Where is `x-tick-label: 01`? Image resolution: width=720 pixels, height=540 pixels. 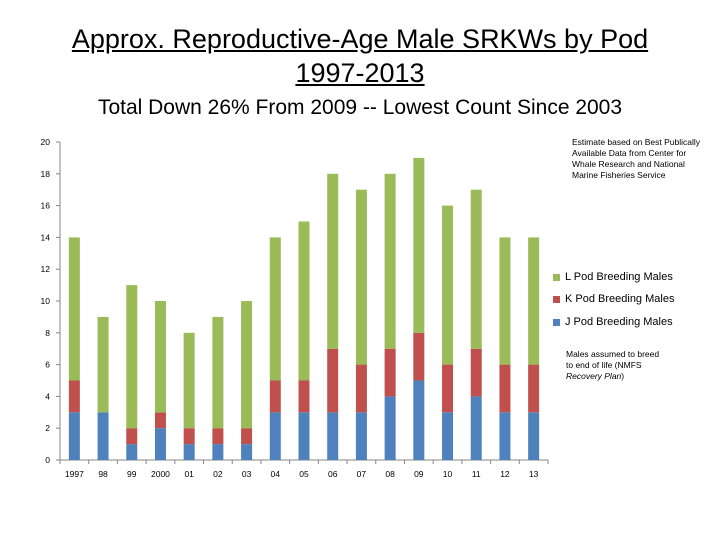 x-tick-label: 01 is located at coordinates (189, 474).